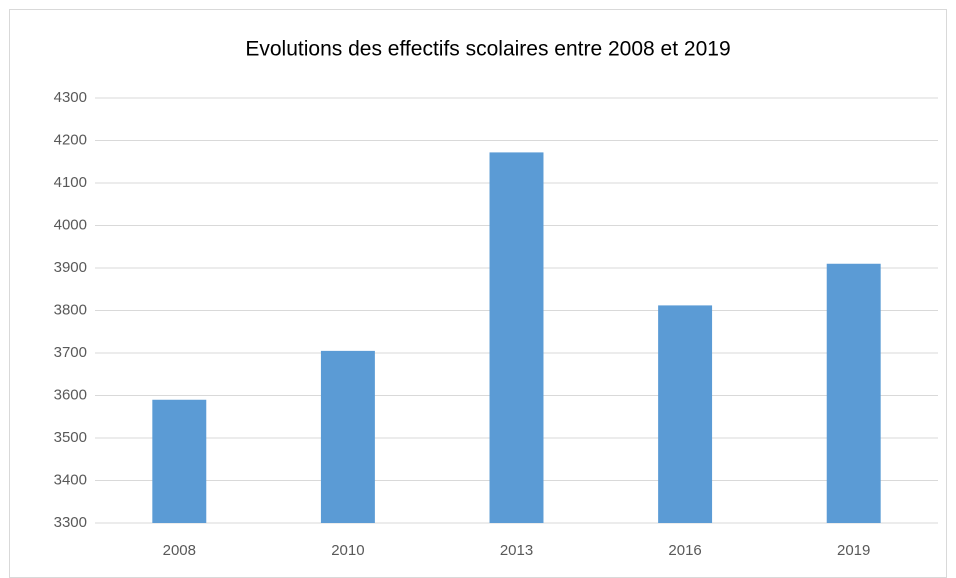  Describe the element at coordinates (70, 224) in the screenshot. I see `y-tick-label: 4000` at that location.